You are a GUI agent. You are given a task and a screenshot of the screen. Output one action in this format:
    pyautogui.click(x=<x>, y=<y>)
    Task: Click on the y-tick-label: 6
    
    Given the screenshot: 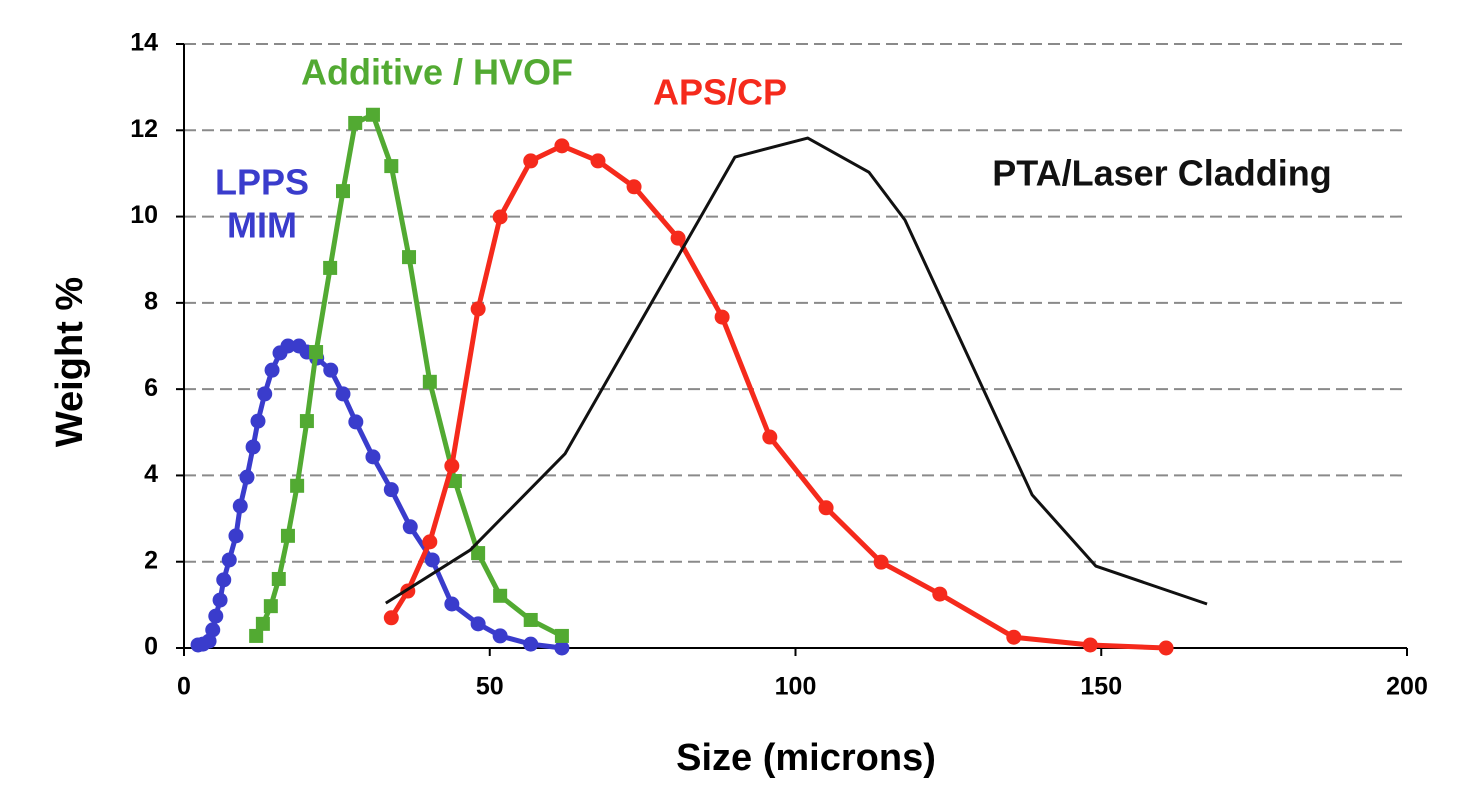 What is the action you would take?
    pyautogui.click(x=151, y=388)
    